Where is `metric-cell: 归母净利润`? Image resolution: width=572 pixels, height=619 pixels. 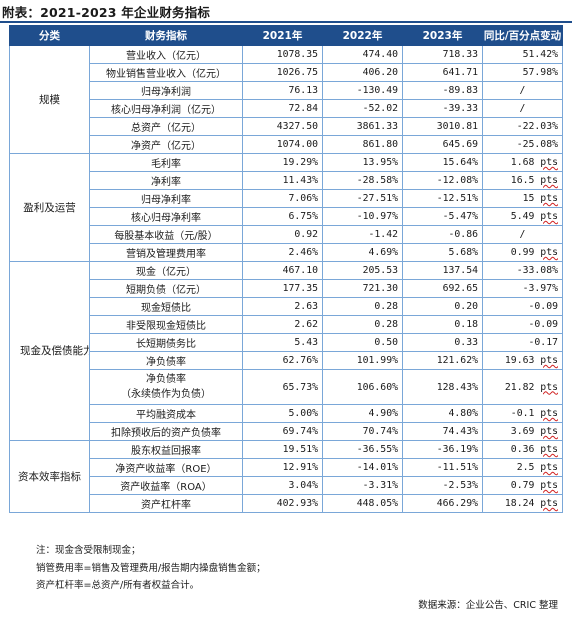
metric-cell: 归母净利润 is located at coordinates (166, 90).